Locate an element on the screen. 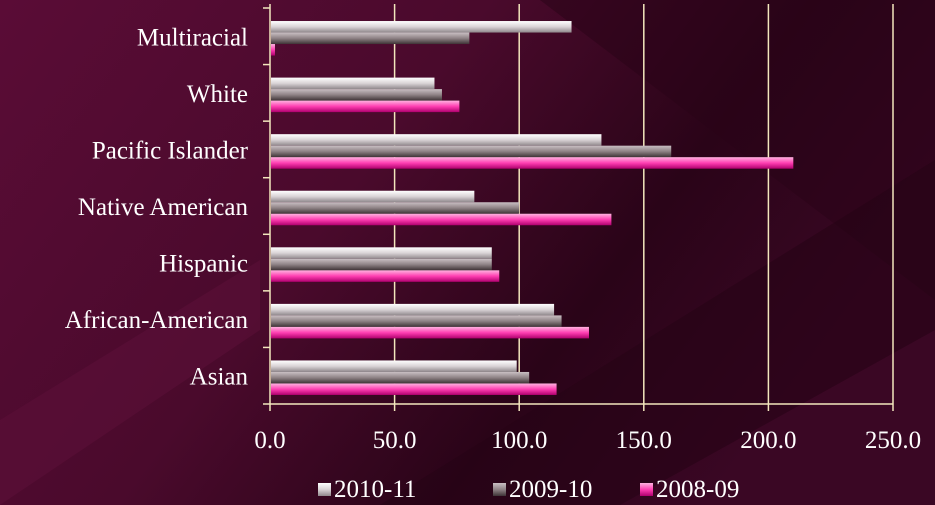 The height and width of the screenshot is (505, 935). category-label: Asian is located at coordinates (219, 377).